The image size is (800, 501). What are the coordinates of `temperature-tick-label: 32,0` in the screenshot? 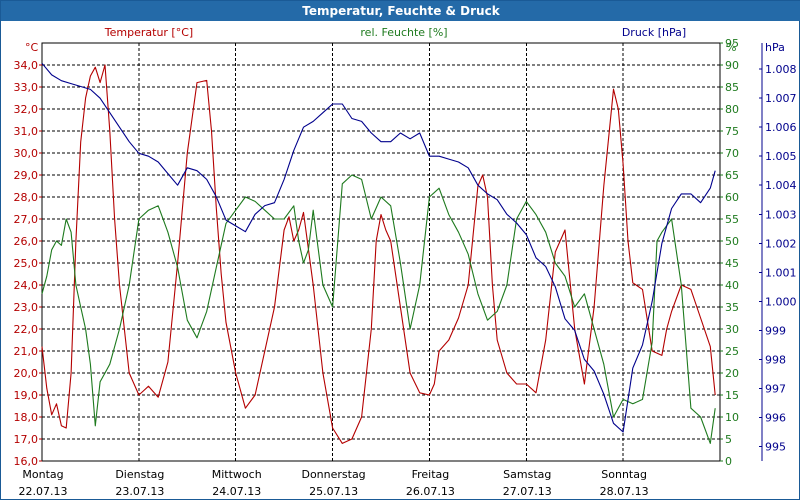 It's located at (26, 109).